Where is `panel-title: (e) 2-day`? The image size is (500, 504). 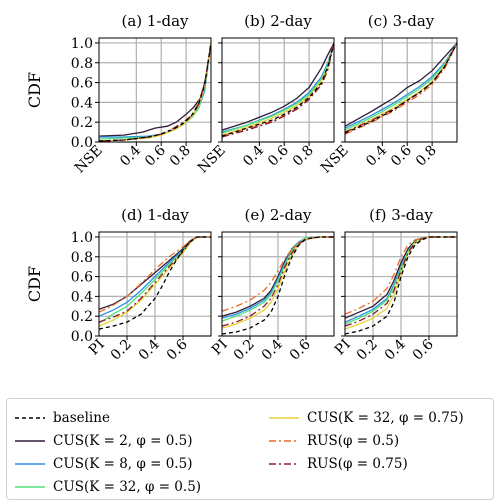 panel-title: (e) 2-day is located at coordinates (279, 215).